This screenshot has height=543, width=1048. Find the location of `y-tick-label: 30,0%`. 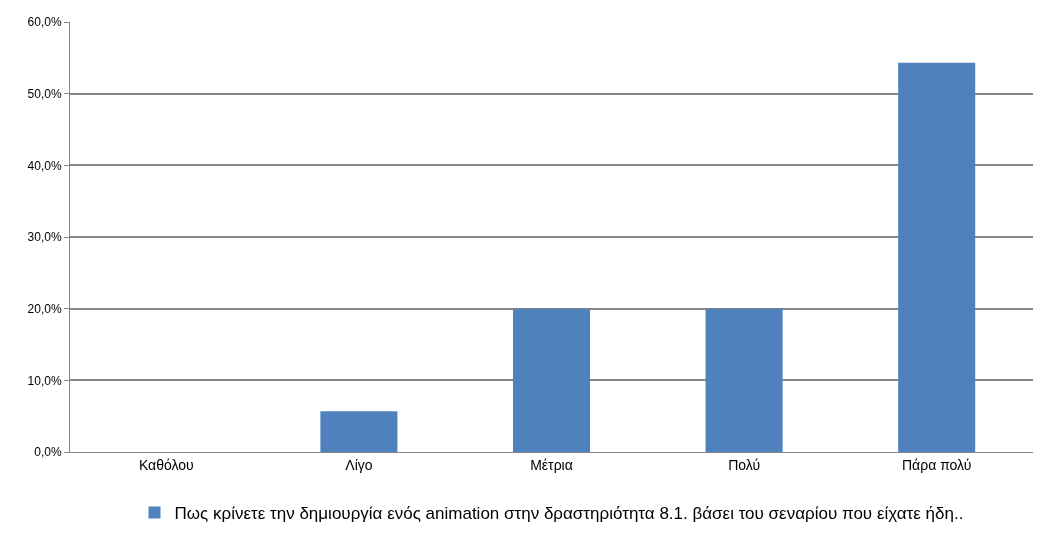

y-tick-label: 30,0% is located at coordinates (44, 237).